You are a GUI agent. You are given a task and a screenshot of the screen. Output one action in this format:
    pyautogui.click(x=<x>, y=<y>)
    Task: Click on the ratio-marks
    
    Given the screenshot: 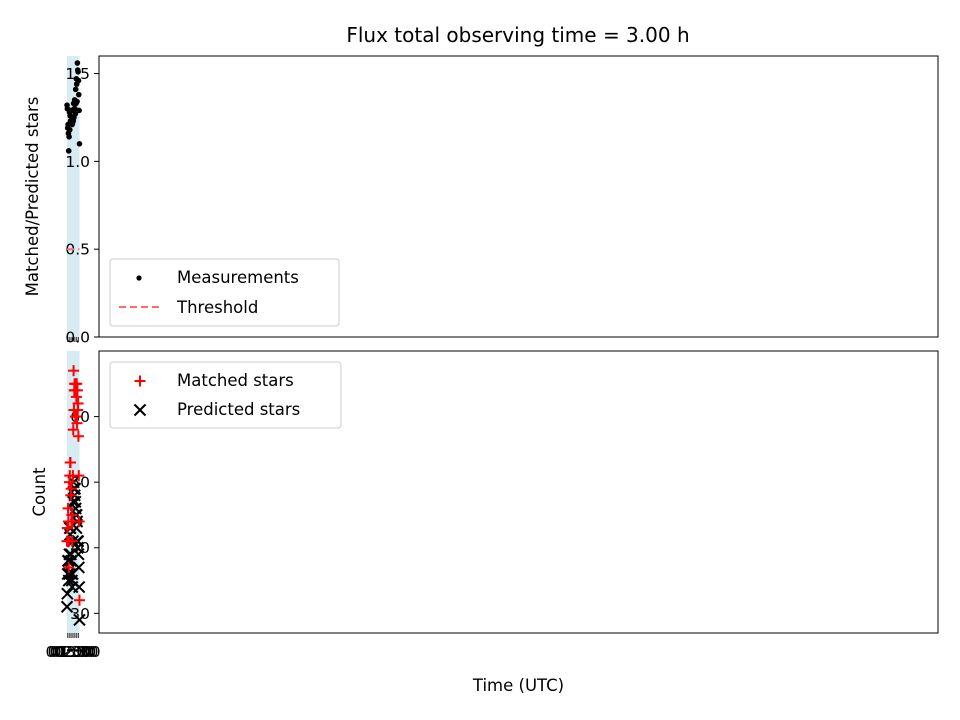 What is the action you would take?
    pyautogui.click(x=73, y=155)
    